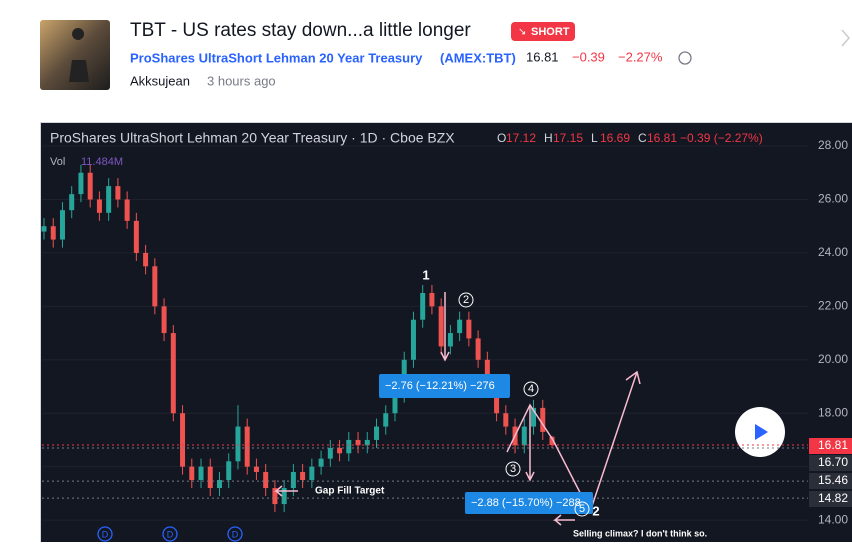 The image size is (852, 547). Describe the element at coordinates (833, 145) in the screenshot. I see `y-tick-label: 28.00` at that location.